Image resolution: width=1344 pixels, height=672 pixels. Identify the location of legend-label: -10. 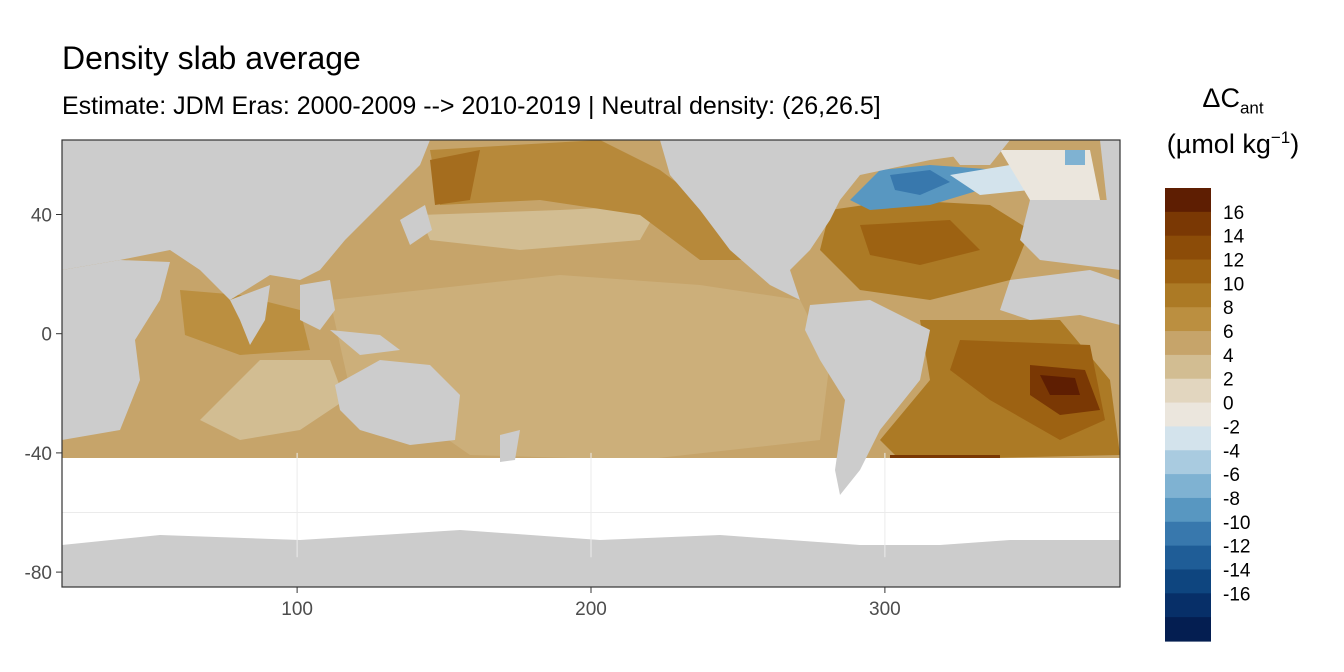
(1236, 523).